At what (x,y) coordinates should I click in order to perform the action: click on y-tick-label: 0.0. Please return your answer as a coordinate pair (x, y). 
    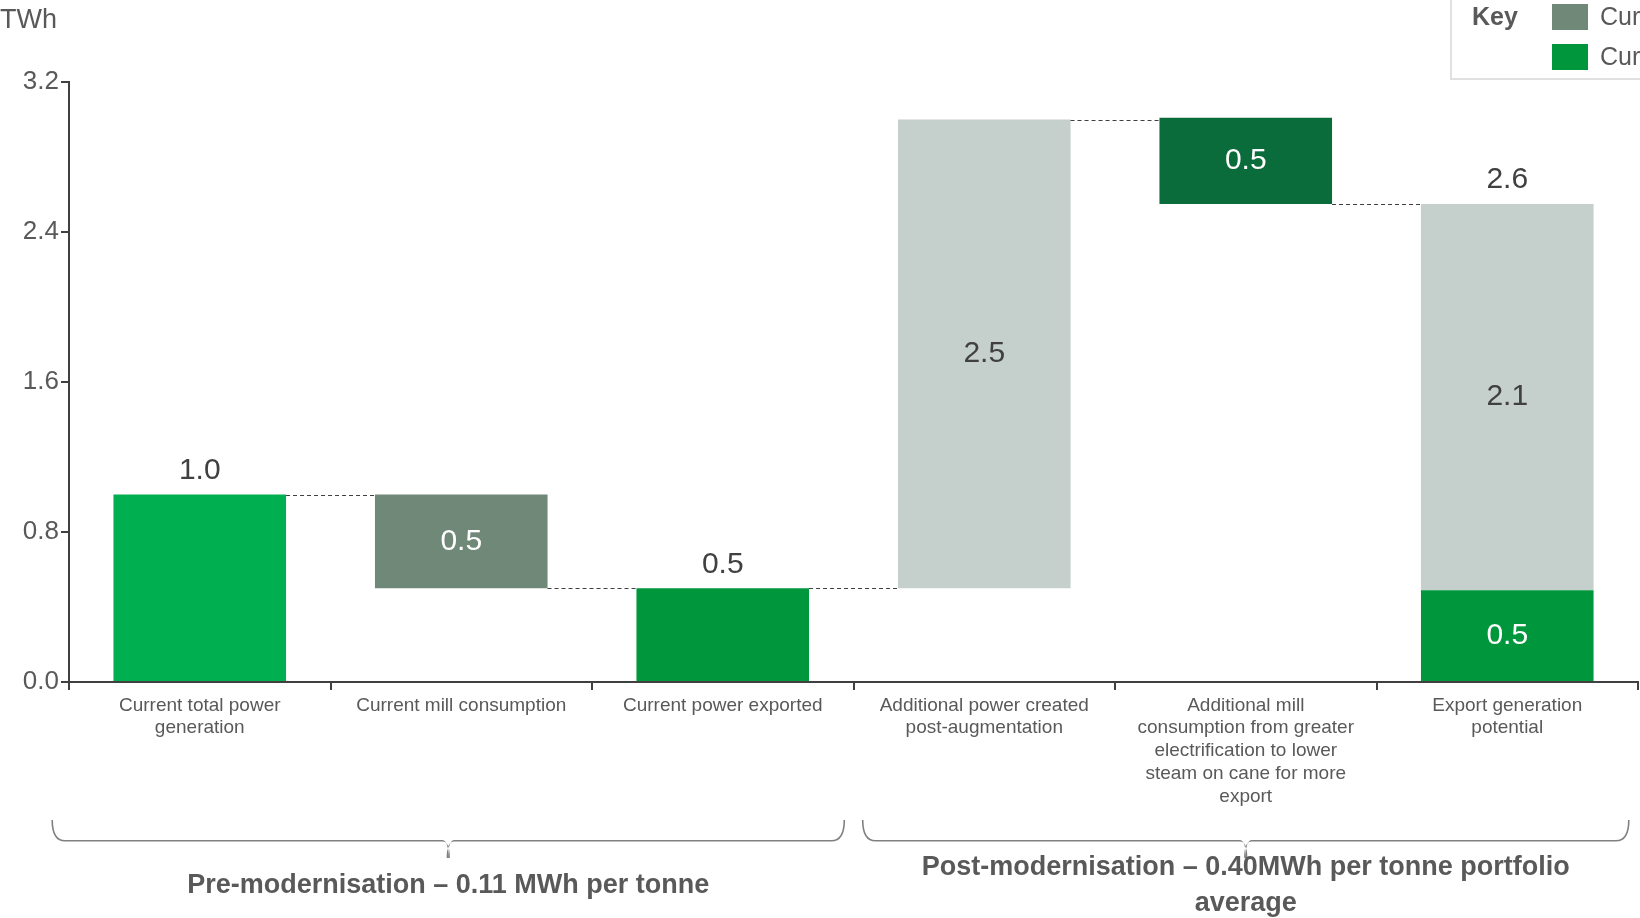
    Looking at the image, I should click on (40, 680).